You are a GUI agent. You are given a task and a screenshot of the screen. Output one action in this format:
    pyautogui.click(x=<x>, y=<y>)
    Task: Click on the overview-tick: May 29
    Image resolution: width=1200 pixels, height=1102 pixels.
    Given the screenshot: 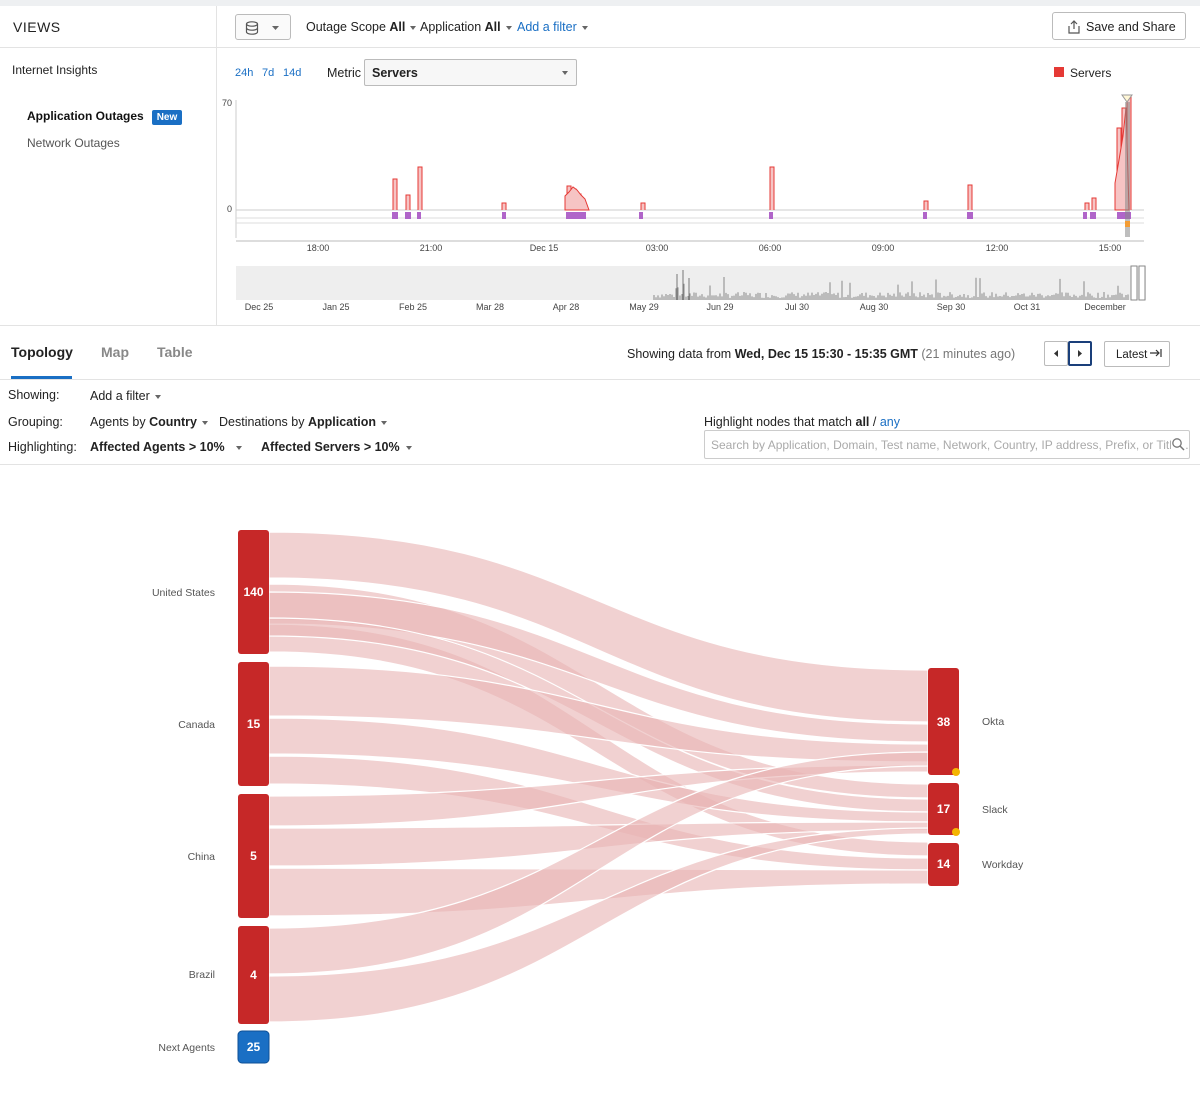 What is the action you would take?
    pyautogui.click(x=644, y=307)
    